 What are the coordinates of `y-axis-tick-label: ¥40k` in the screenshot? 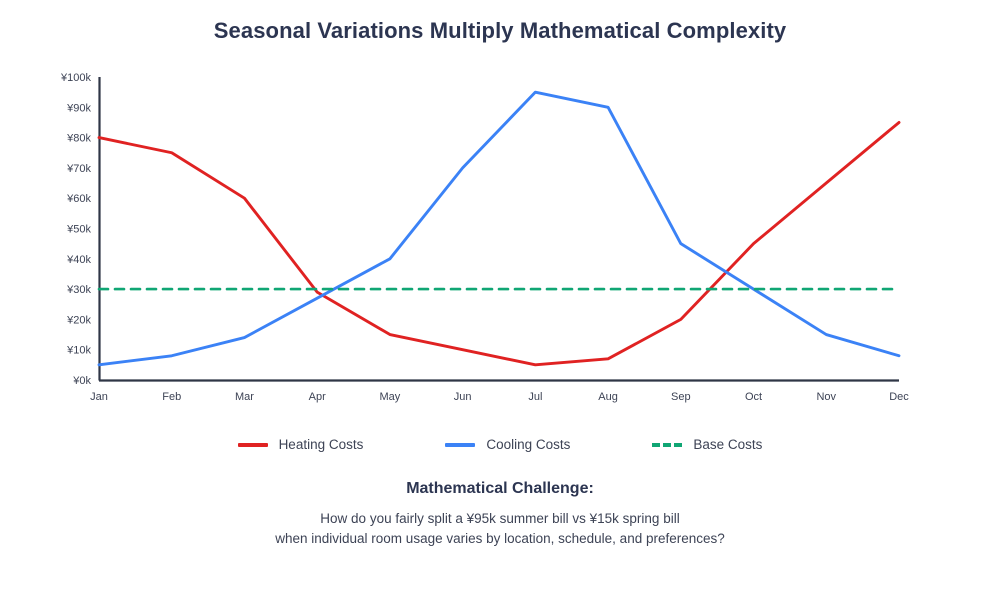 It's located at (78, 260).